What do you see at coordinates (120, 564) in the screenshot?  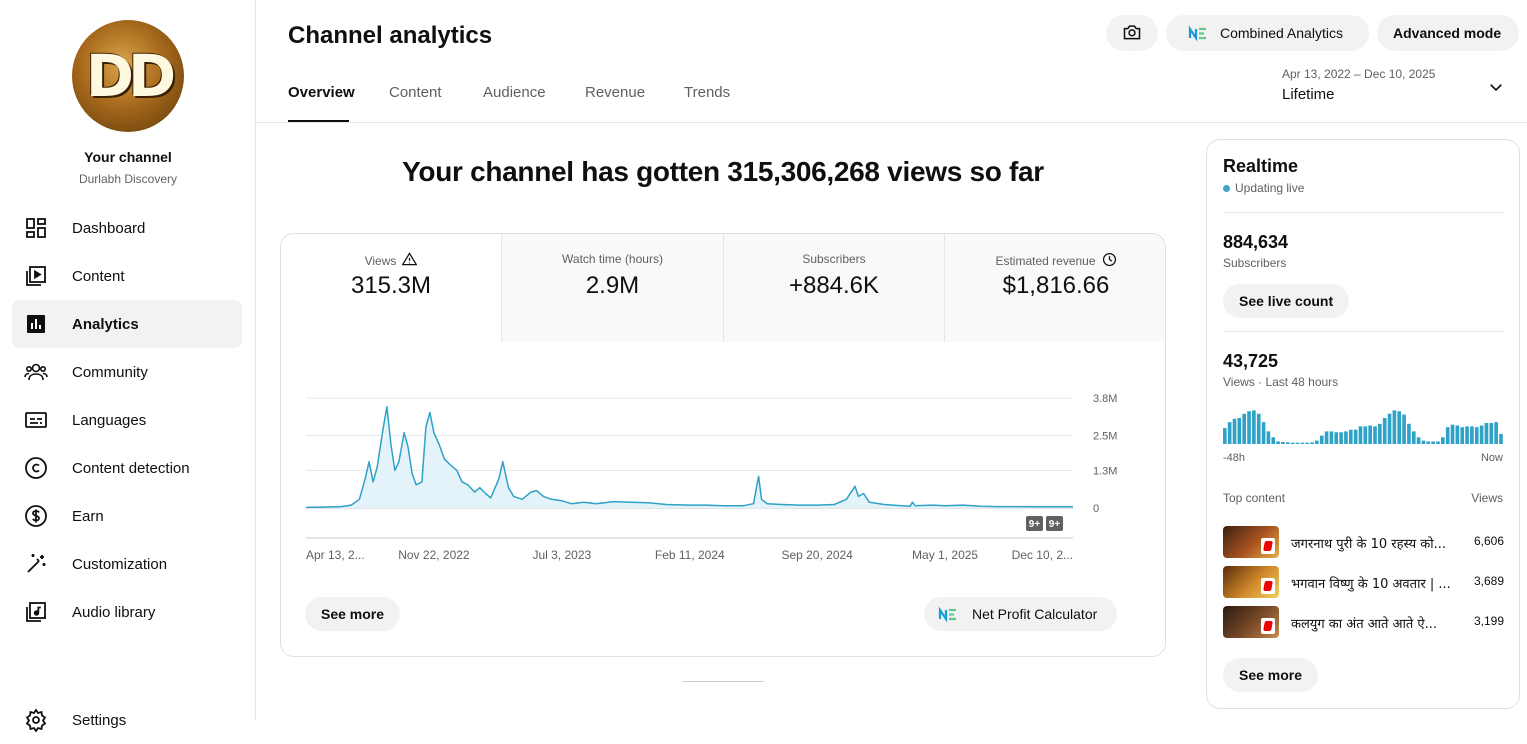 I see `sidebar-item-label: Customization` at bounding box center [120, 564].